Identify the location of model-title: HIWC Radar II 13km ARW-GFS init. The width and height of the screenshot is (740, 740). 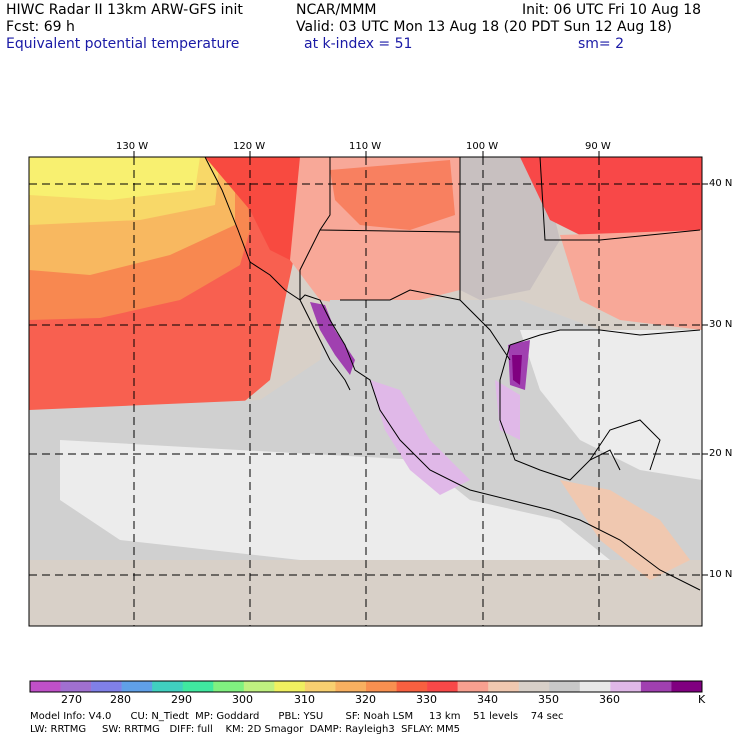
(124, 10).